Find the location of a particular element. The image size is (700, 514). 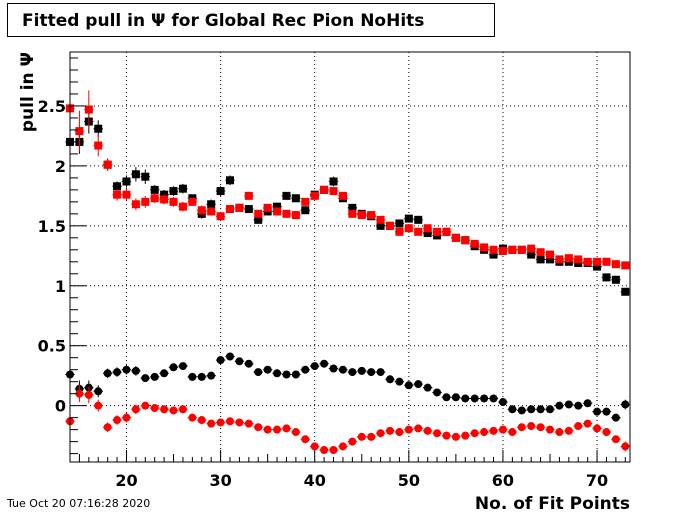

x-tick-label: 40 is located at coordinates (315, 480).